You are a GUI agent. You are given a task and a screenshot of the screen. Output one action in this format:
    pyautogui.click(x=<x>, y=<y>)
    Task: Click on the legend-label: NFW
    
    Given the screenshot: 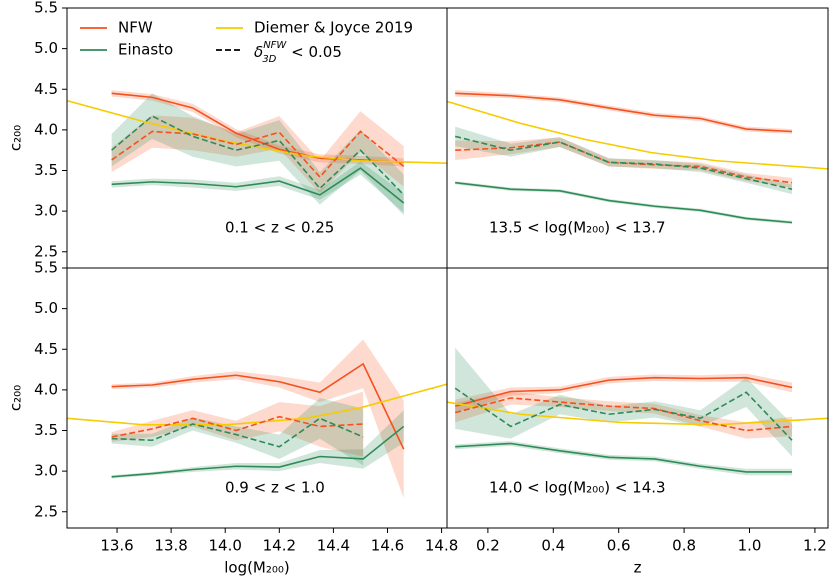 What is the action you would take?
    pyautogui.click(x=135, y=28)
    